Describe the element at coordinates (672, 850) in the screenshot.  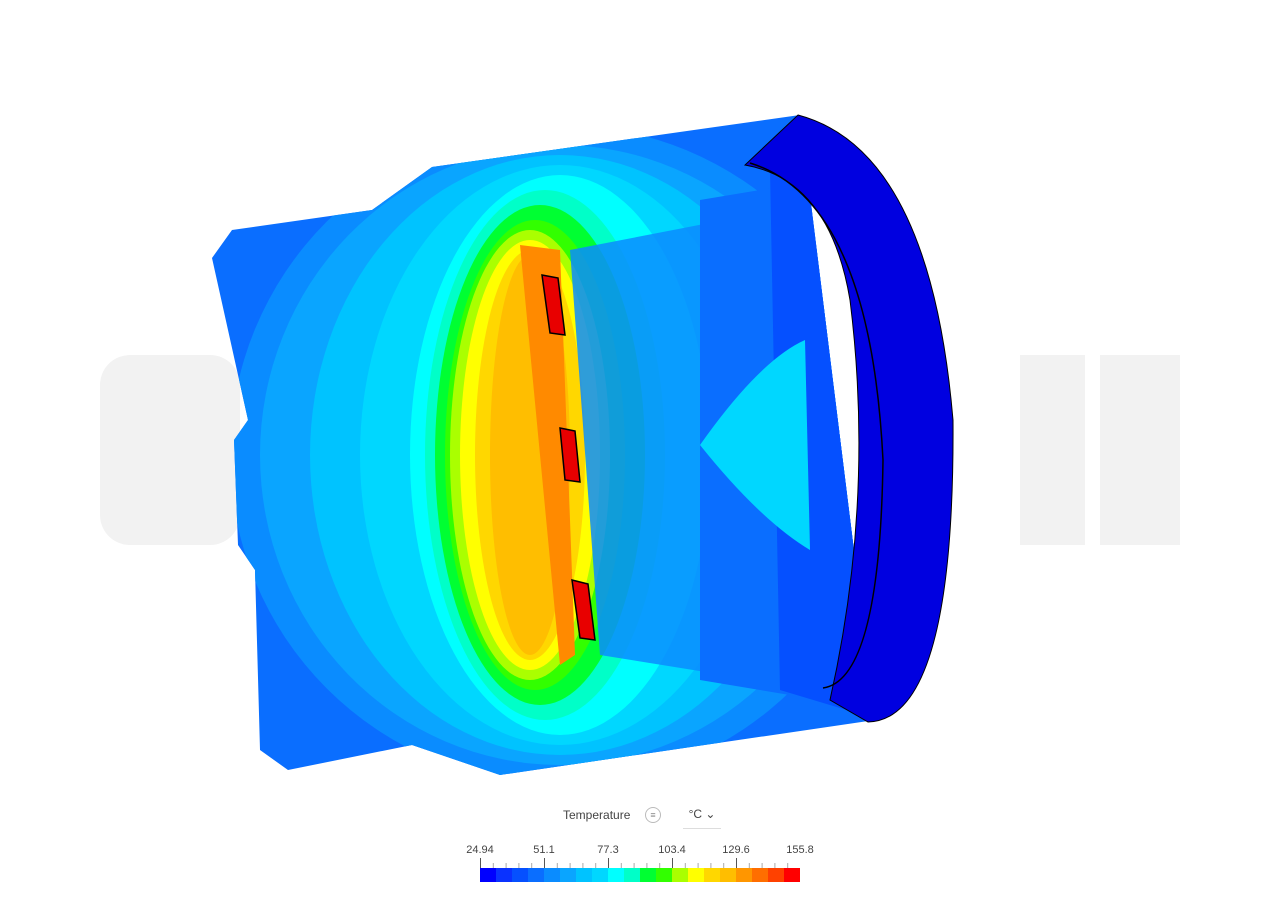
I see `tick-label: 103.4` at that location.